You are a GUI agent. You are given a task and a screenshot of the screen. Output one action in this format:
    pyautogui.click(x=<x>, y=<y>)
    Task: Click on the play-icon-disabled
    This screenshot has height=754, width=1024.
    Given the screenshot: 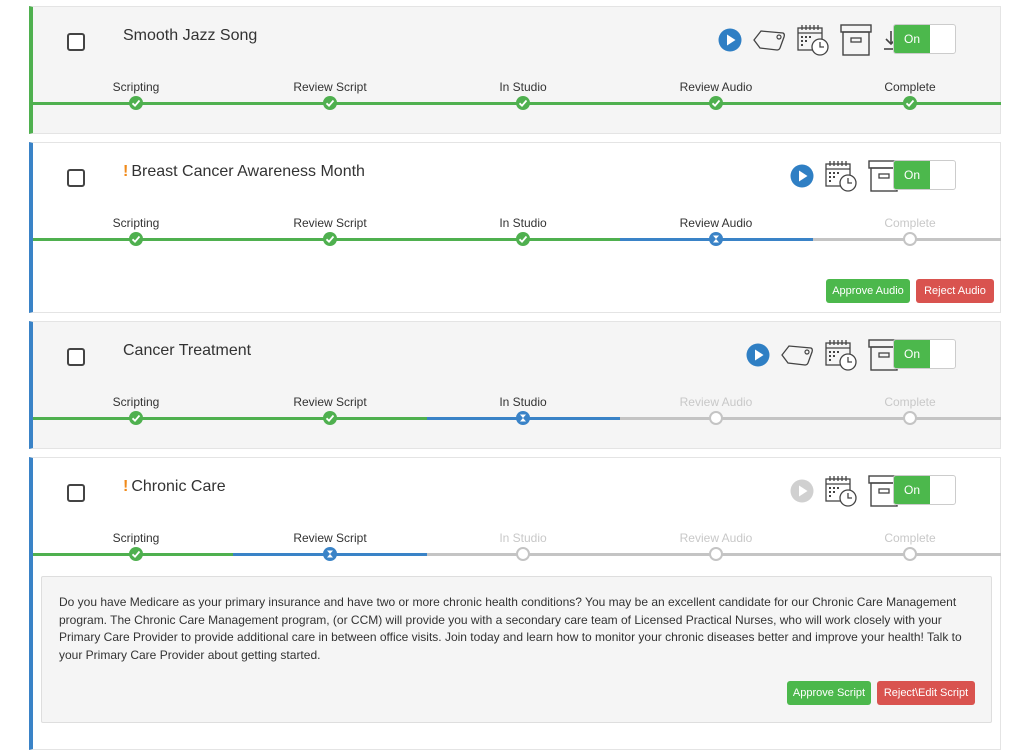 What is the action you would take?
    pyautogui.click(x=802, y=493)
    